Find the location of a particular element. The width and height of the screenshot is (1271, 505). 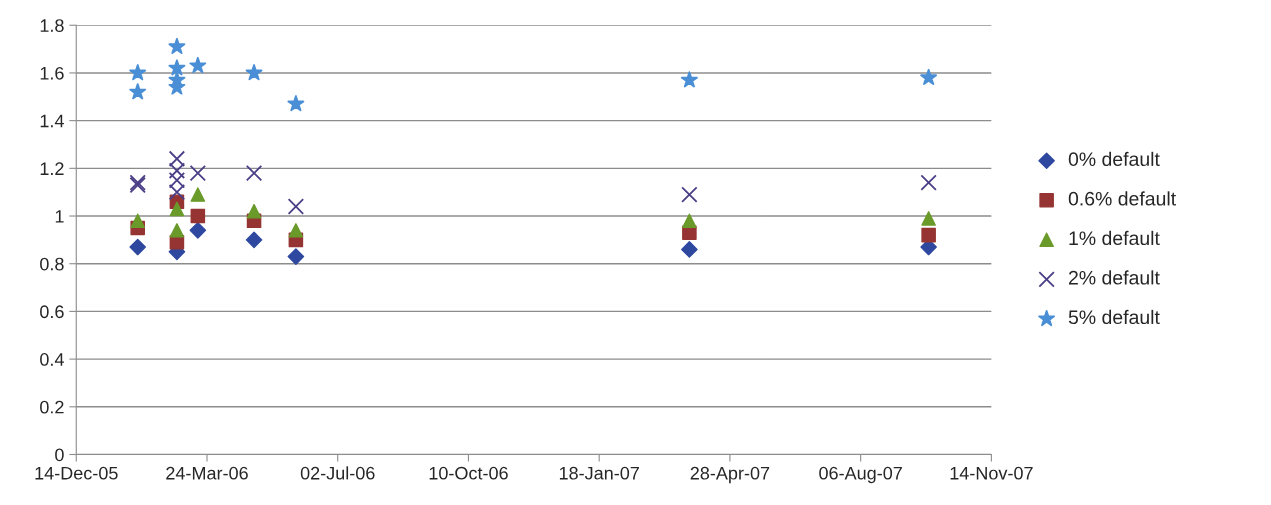

y-tick-label: 1.2 is located at coordinates (52, 168).